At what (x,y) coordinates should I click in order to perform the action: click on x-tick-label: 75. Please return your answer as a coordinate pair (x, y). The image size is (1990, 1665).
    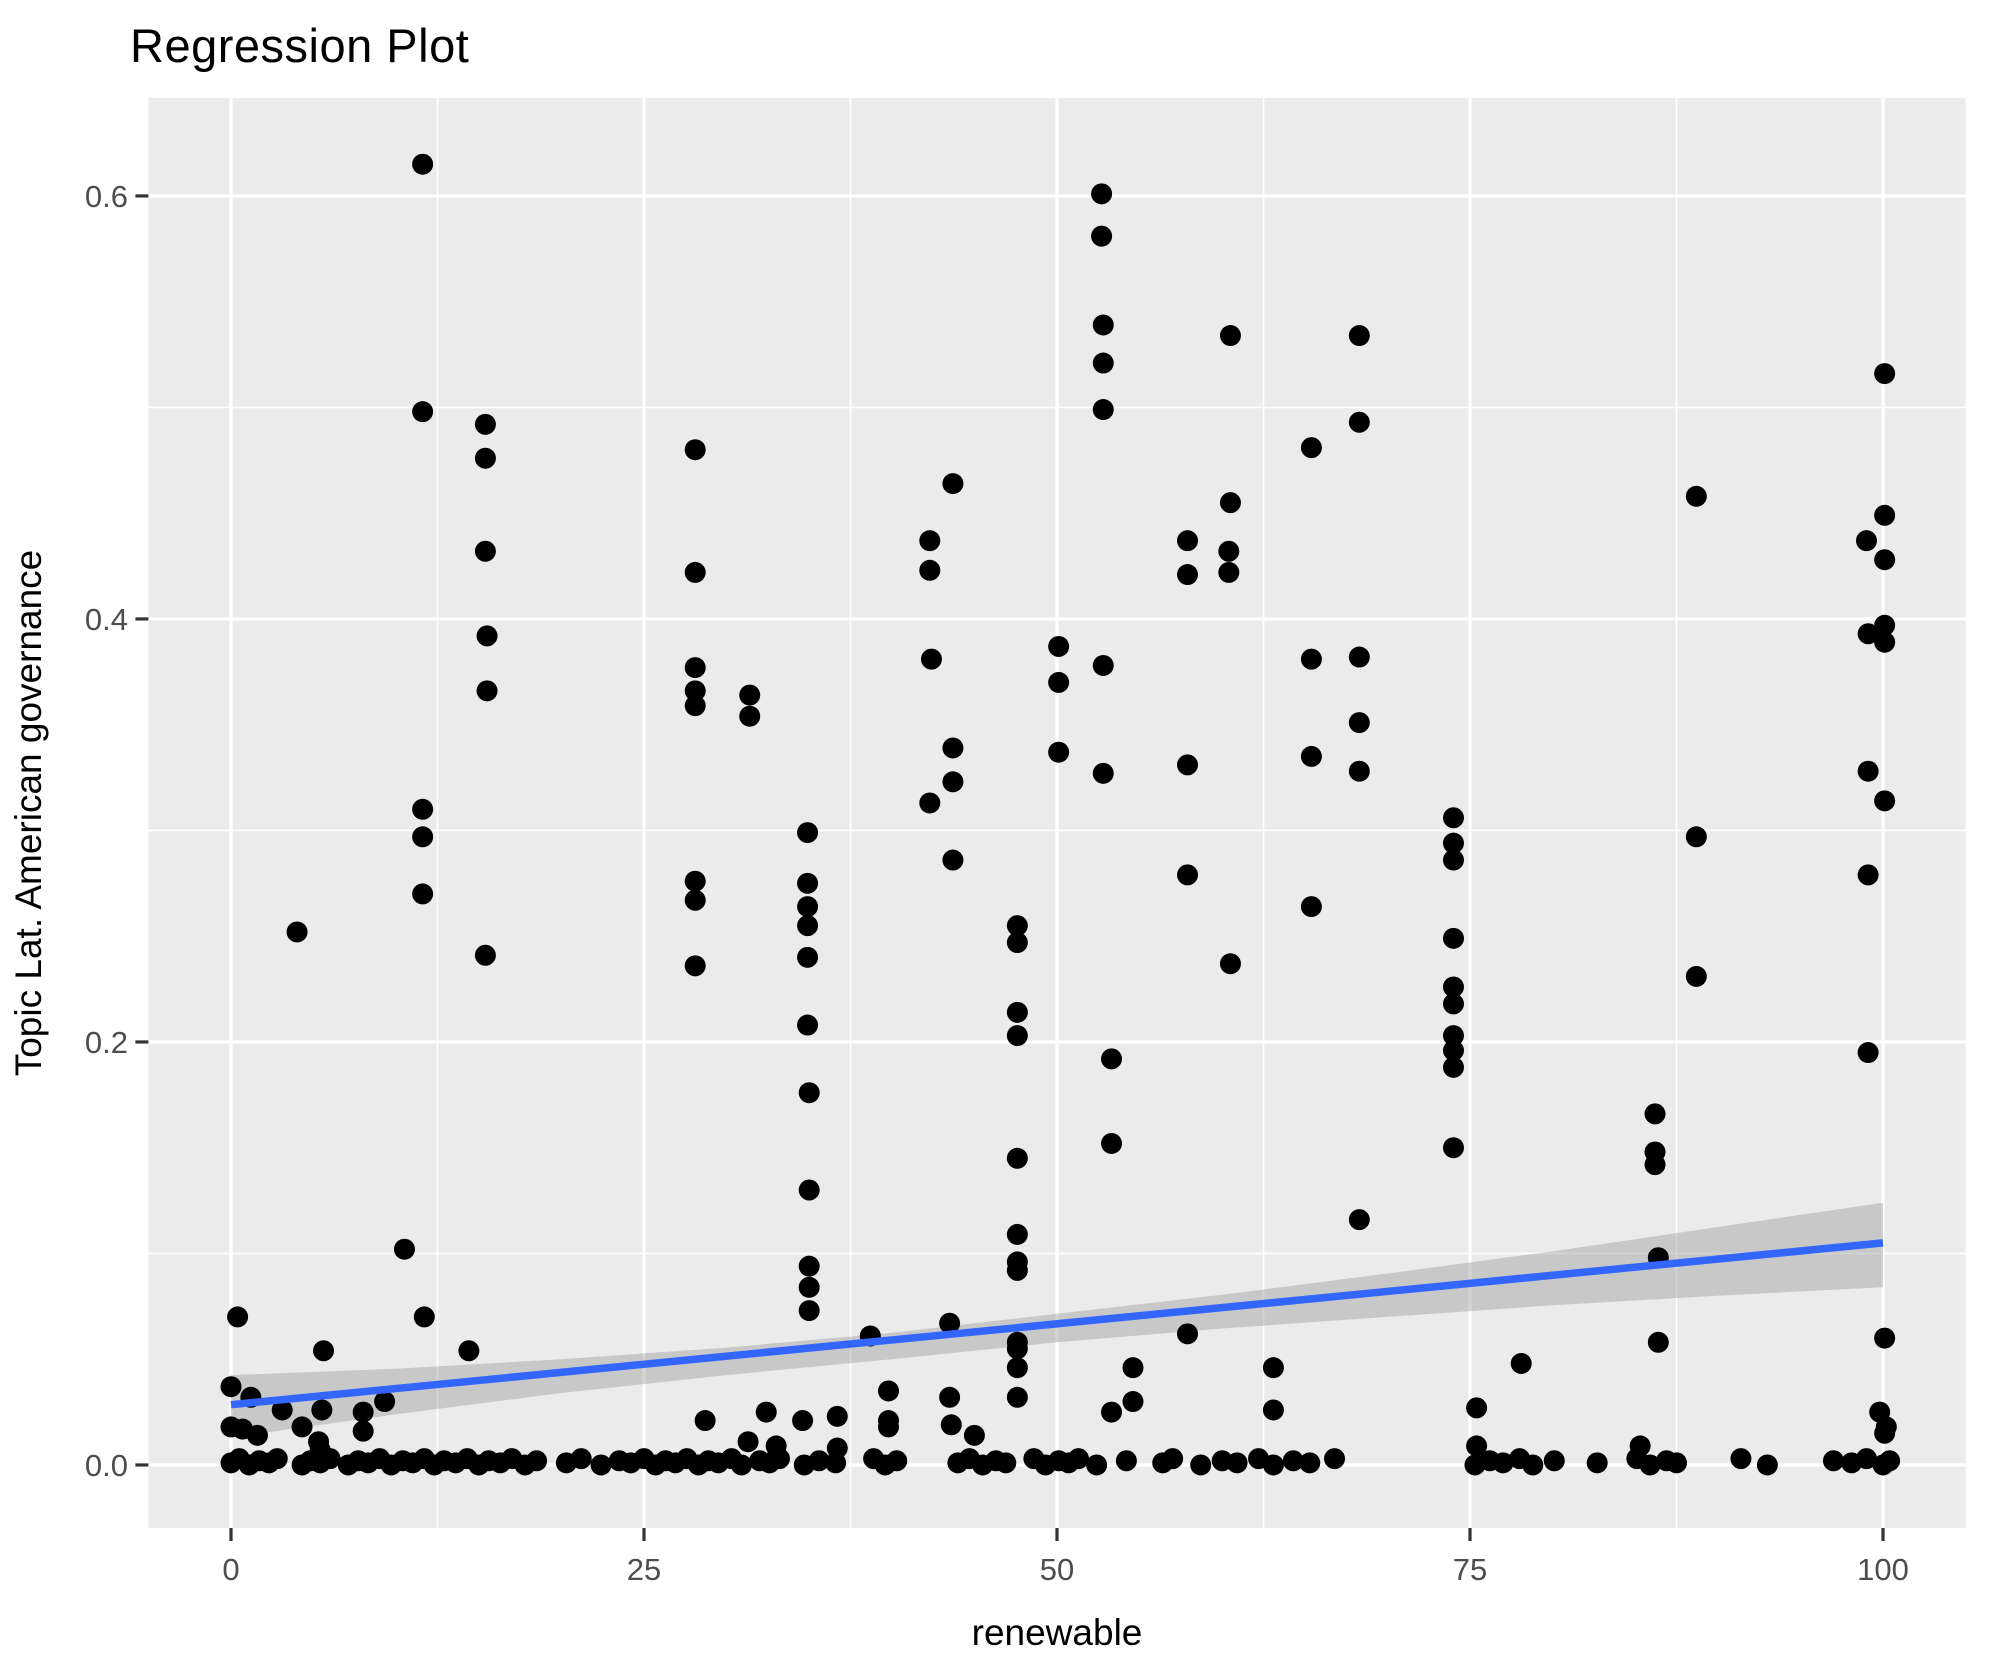
    Looking at the image, I should click on (1470, 1569).